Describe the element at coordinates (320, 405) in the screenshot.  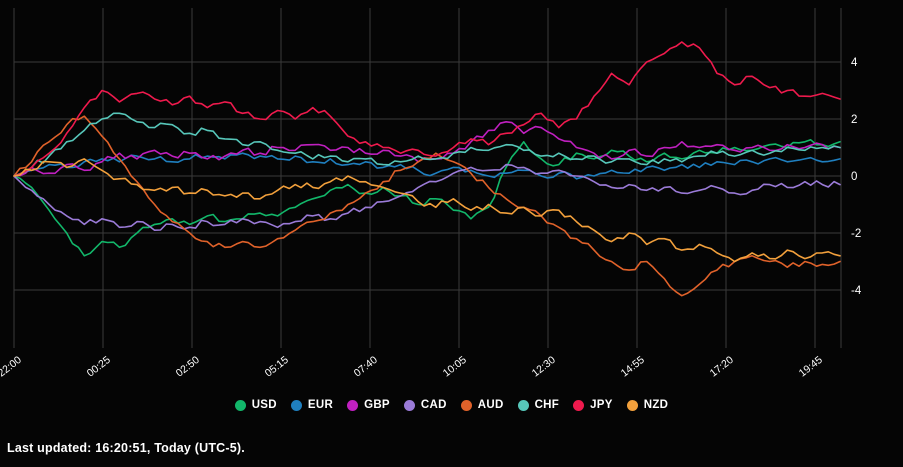
I see `legend-label: EUR` at that location.